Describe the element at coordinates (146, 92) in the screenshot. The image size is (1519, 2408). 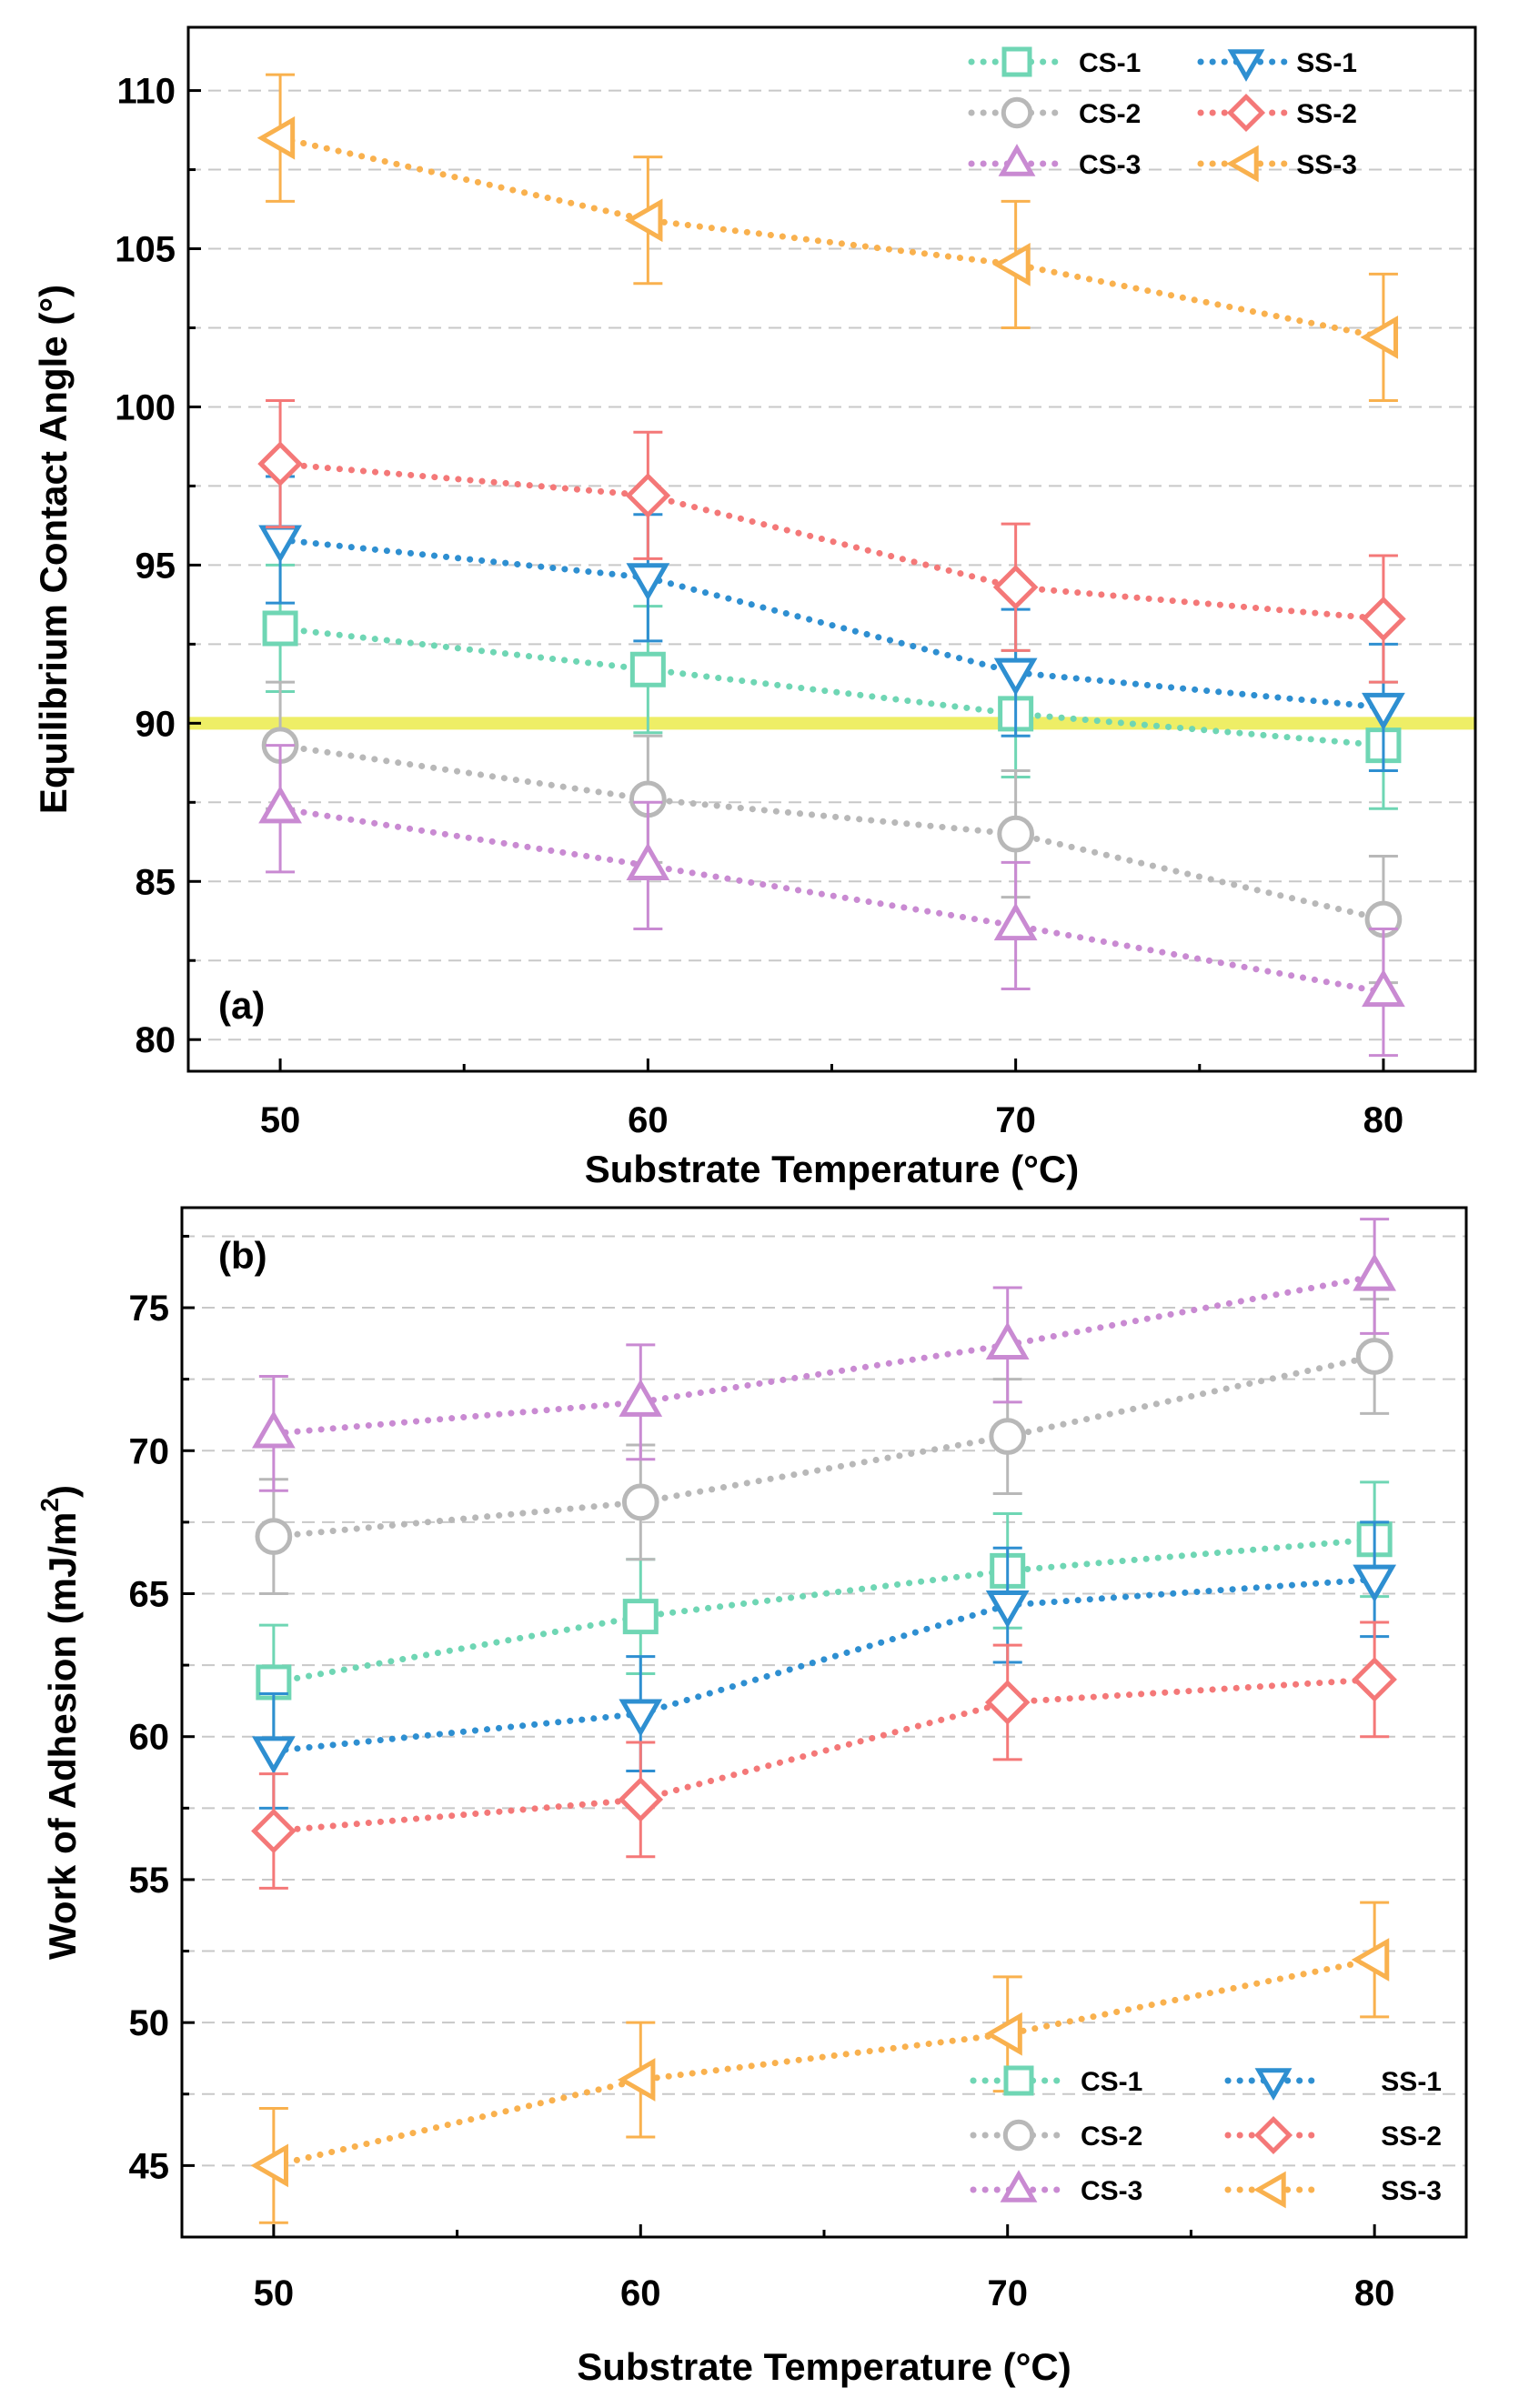
I see `panel-a-y-tick-label: 110` at that location.